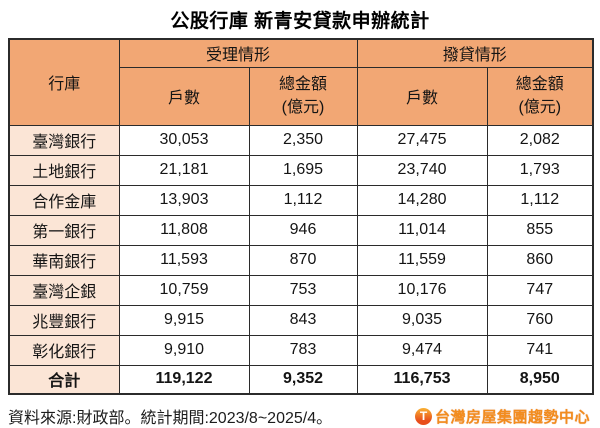 This screenshot has width=600, height=428. I want to click on value-cell: 30,053, so click(184, 140).